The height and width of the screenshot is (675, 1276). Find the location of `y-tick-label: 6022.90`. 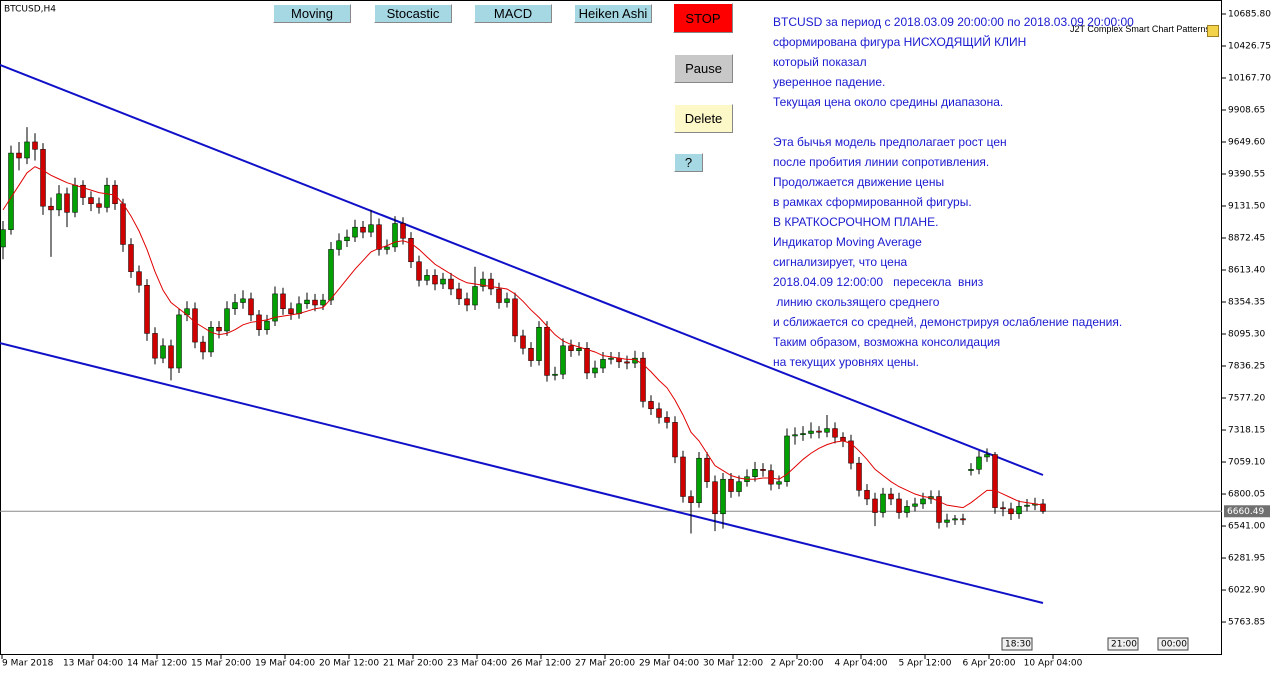

y-tick-label: 6022.90 is located at coordinates (1246, 591).